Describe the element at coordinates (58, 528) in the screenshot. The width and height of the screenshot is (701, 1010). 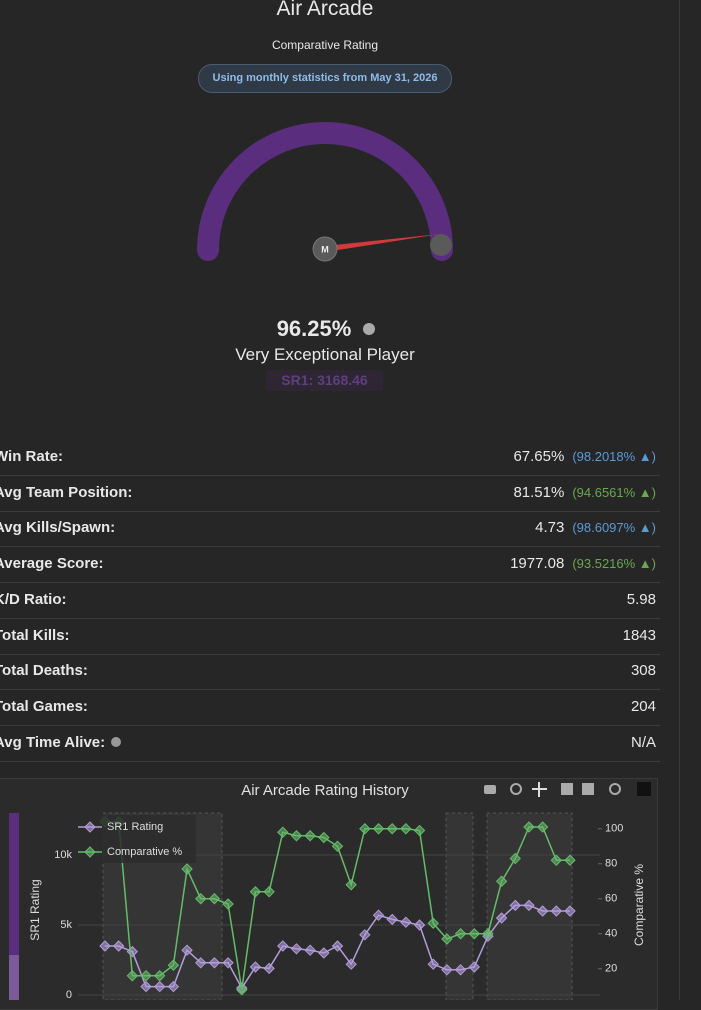
I see `stat-label-text: Avg Kills/Spawn:` at that location.